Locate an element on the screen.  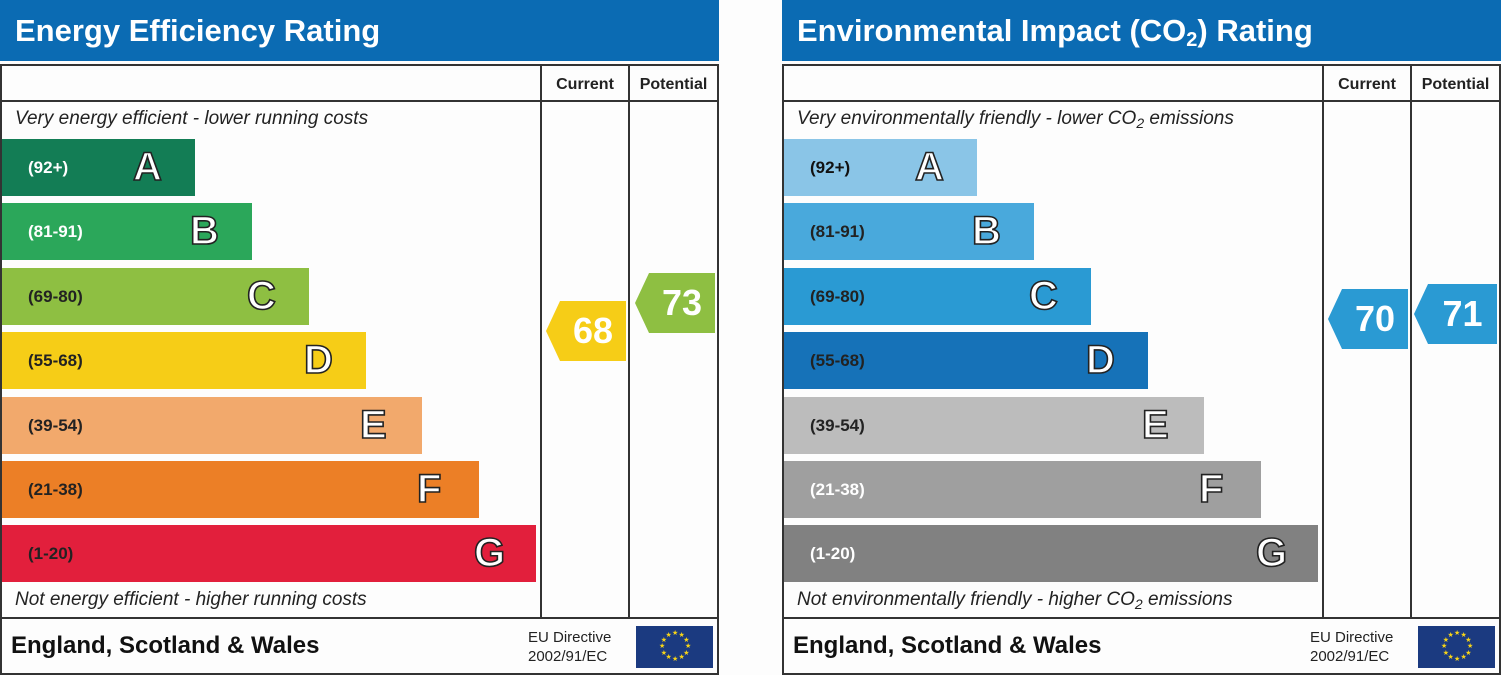
column-header-current: Current is located at coordinates (585, 84).